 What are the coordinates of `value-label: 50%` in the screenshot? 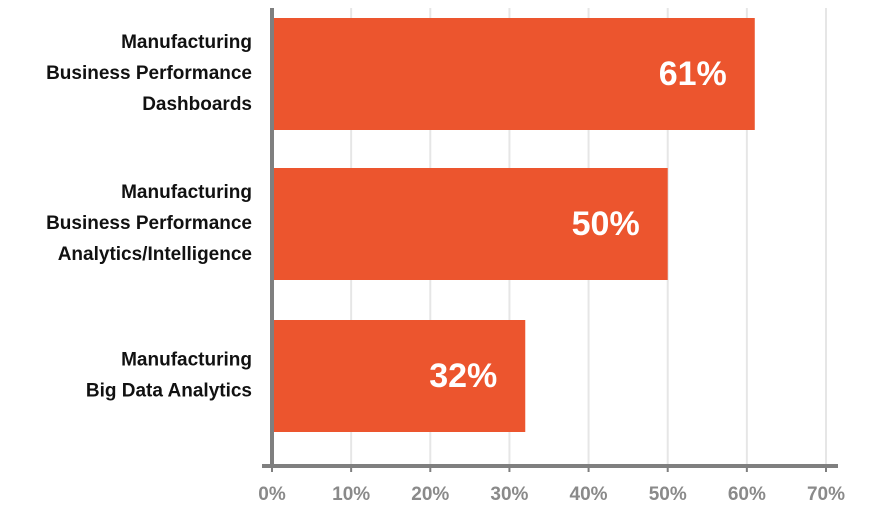 It's located at (606, 224).